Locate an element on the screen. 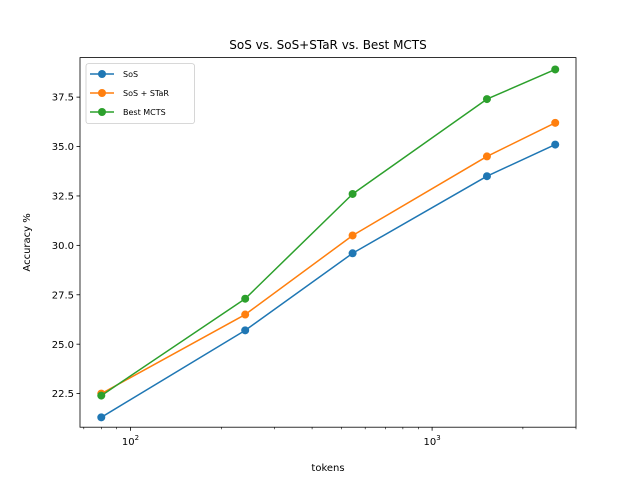 This screenshot has width=640, height=480. y-tick-label: 22.5 is located at coordinates (63, 394).